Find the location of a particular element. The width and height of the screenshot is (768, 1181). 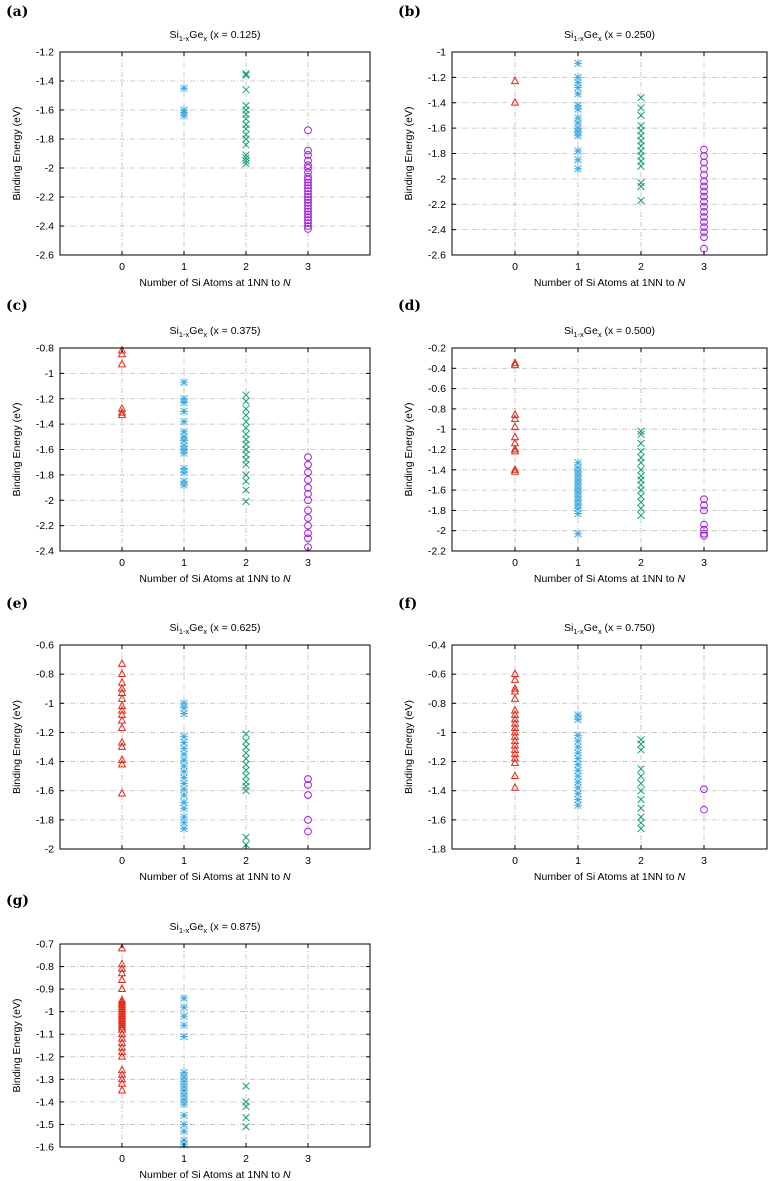

title-si-subscript: 1-x is located at coordinates (184, 38).